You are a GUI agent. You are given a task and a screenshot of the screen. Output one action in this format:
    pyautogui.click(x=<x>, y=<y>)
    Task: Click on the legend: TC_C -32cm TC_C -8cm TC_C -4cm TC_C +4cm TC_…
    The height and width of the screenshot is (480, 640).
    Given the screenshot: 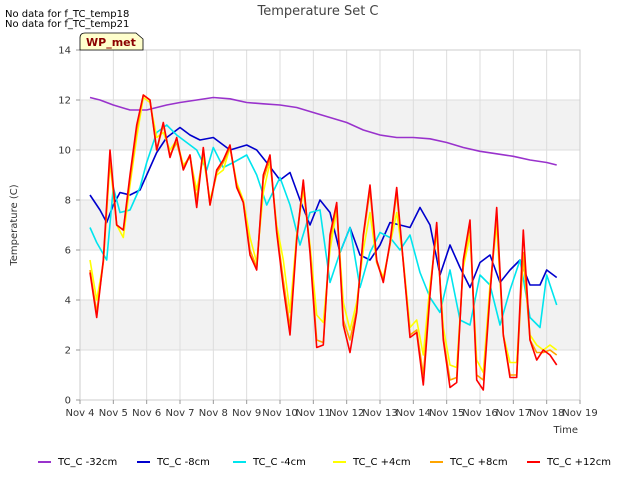 What is the action you would take?
    pyautogui.click(x=324, y=462)
    